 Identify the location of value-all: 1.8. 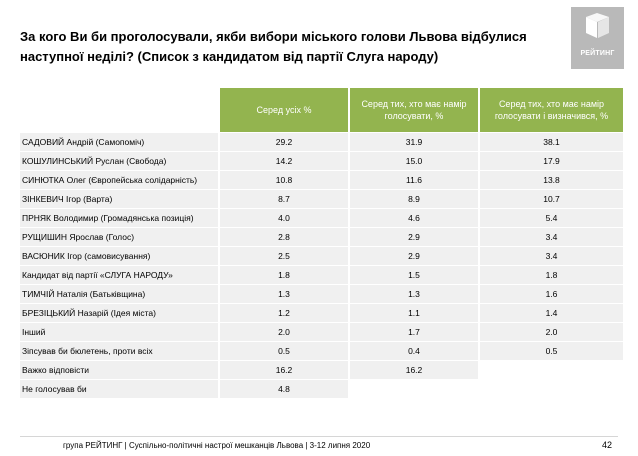
(284, 275).